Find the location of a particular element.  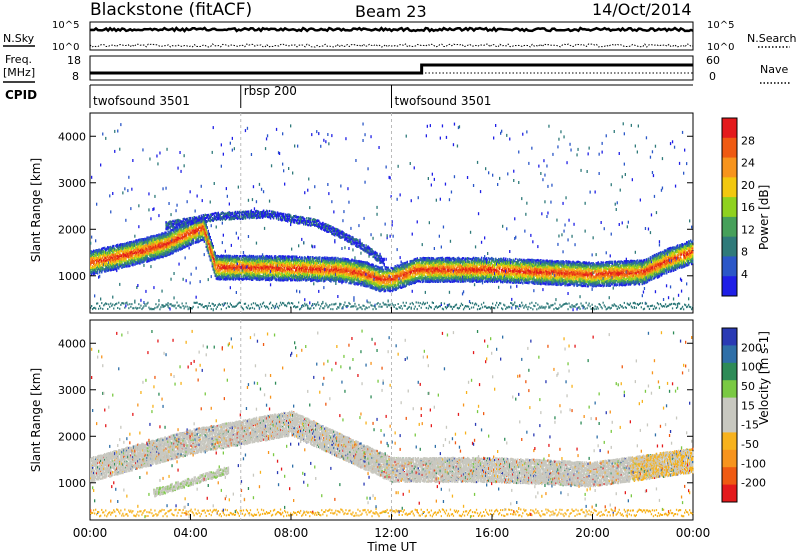

noise-panel is located at coordinates (391, 36).